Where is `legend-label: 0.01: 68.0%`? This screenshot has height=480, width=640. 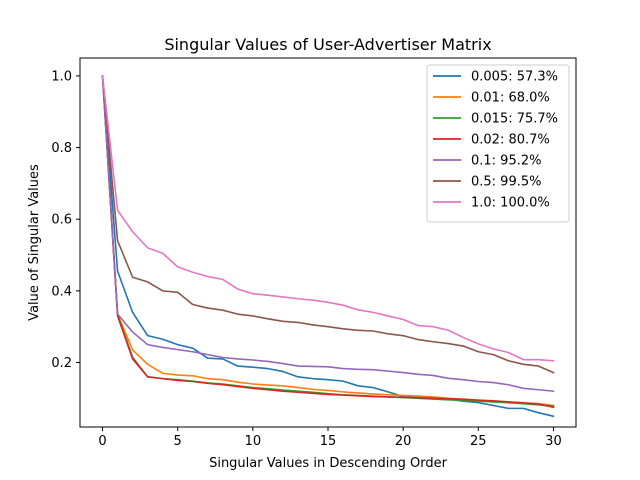 legend-label: 0.01: 68.0% is located at coordinates (510, 98).